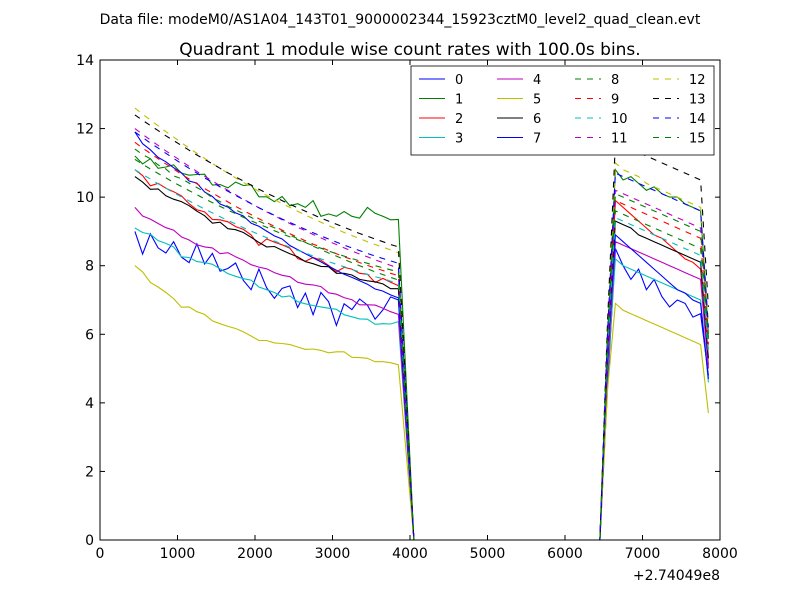 This screenshot has height=600, width=800. Describe the element at coordinates (537, 119) in the screenshot. I see `legend-label: 6` at that location.